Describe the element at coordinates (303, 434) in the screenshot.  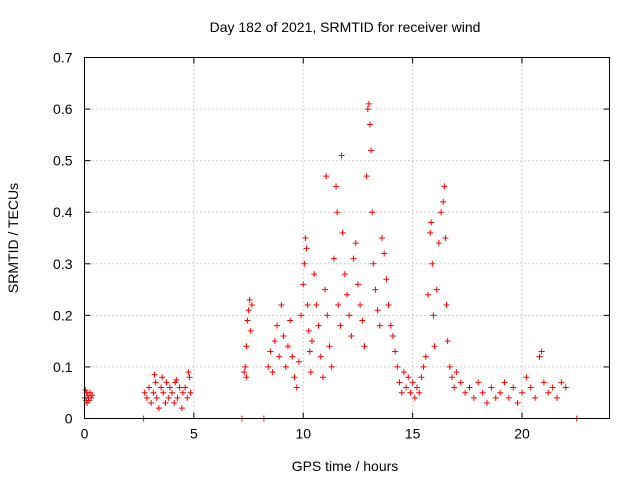
I see `x-tick-label: 10` at that location.